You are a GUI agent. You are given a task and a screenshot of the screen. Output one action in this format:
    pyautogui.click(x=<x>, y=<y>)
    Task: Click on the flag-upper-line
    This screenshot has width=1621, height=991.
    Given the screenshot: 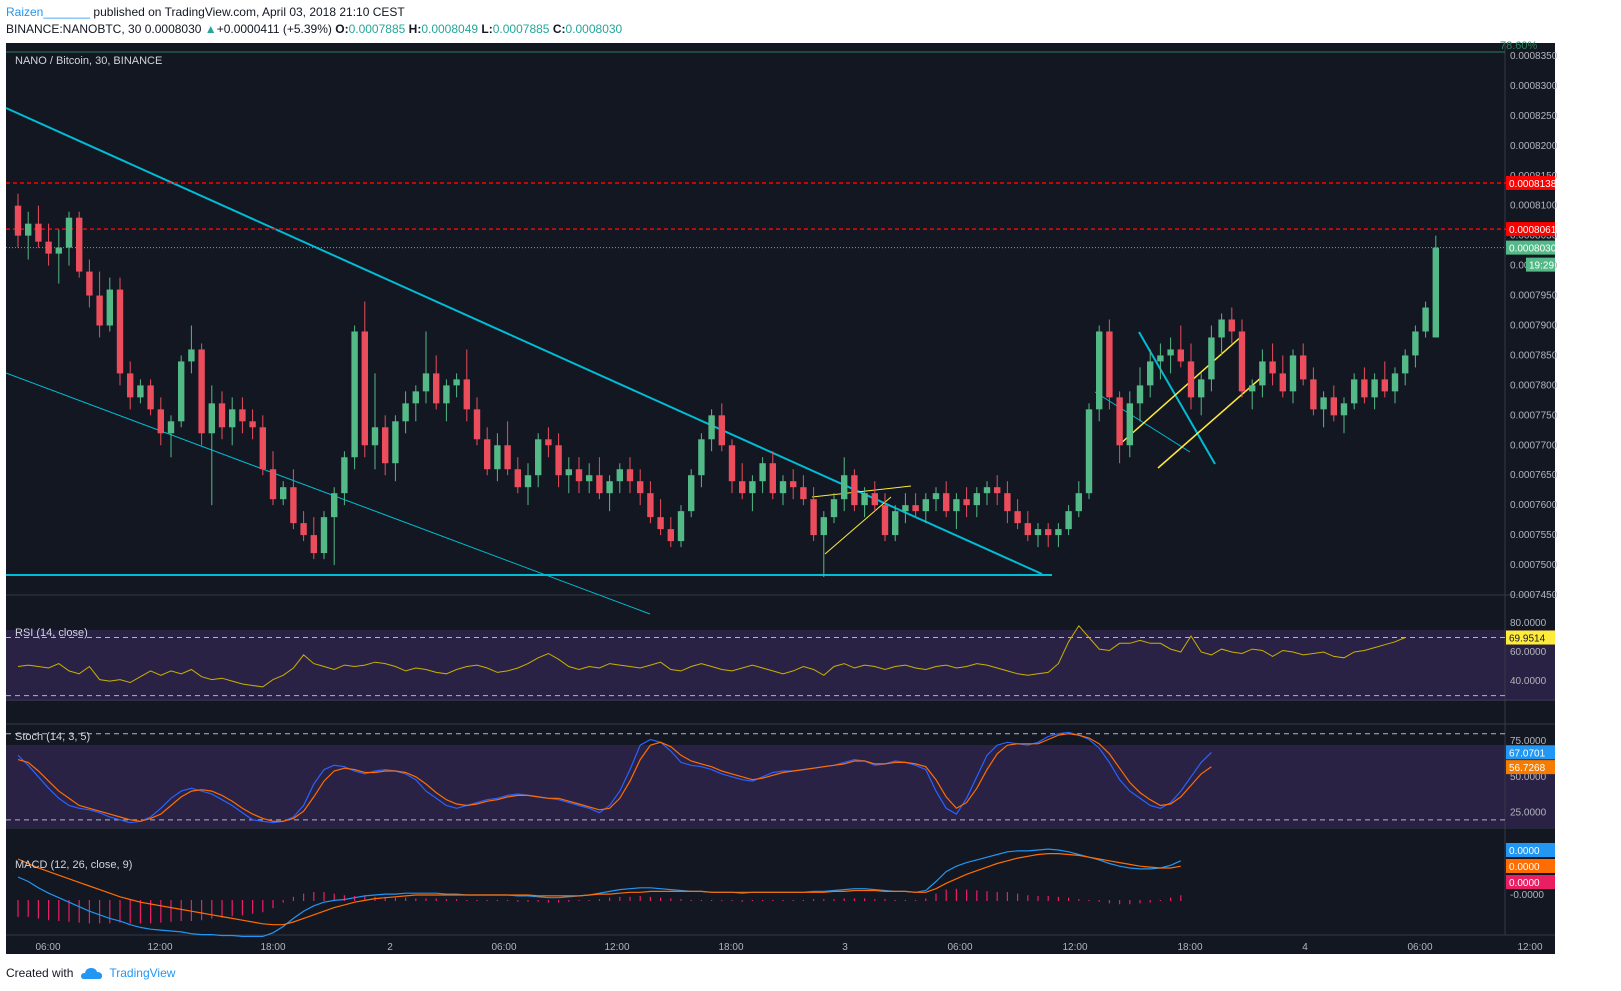 What is the action you would take?
    pyautogui.click(x=1177, y=398)
    